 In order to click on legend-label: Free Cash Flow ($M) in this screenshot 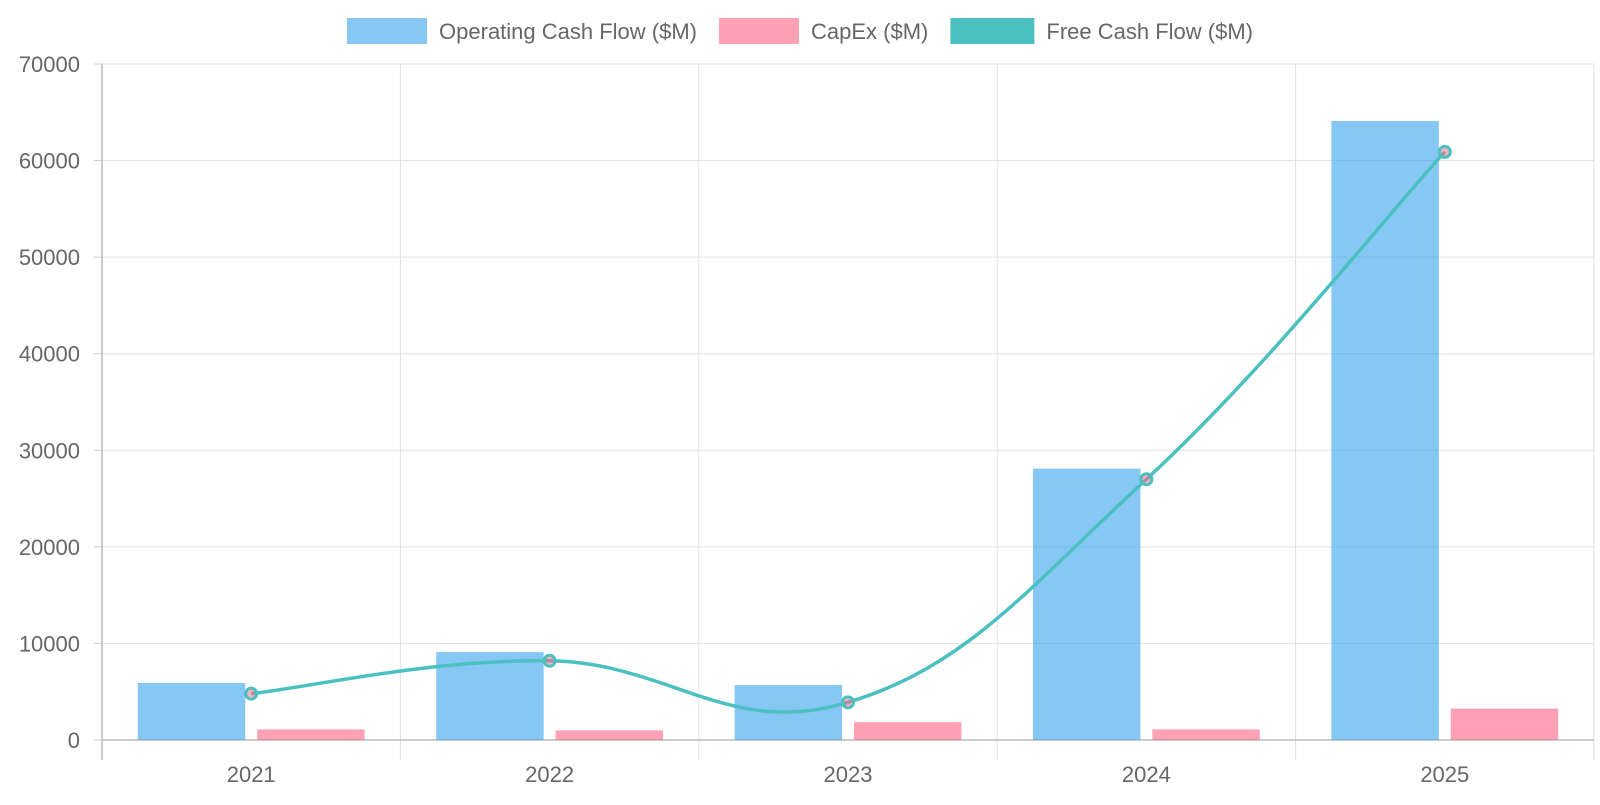, I will do `click(1149, 31)`.